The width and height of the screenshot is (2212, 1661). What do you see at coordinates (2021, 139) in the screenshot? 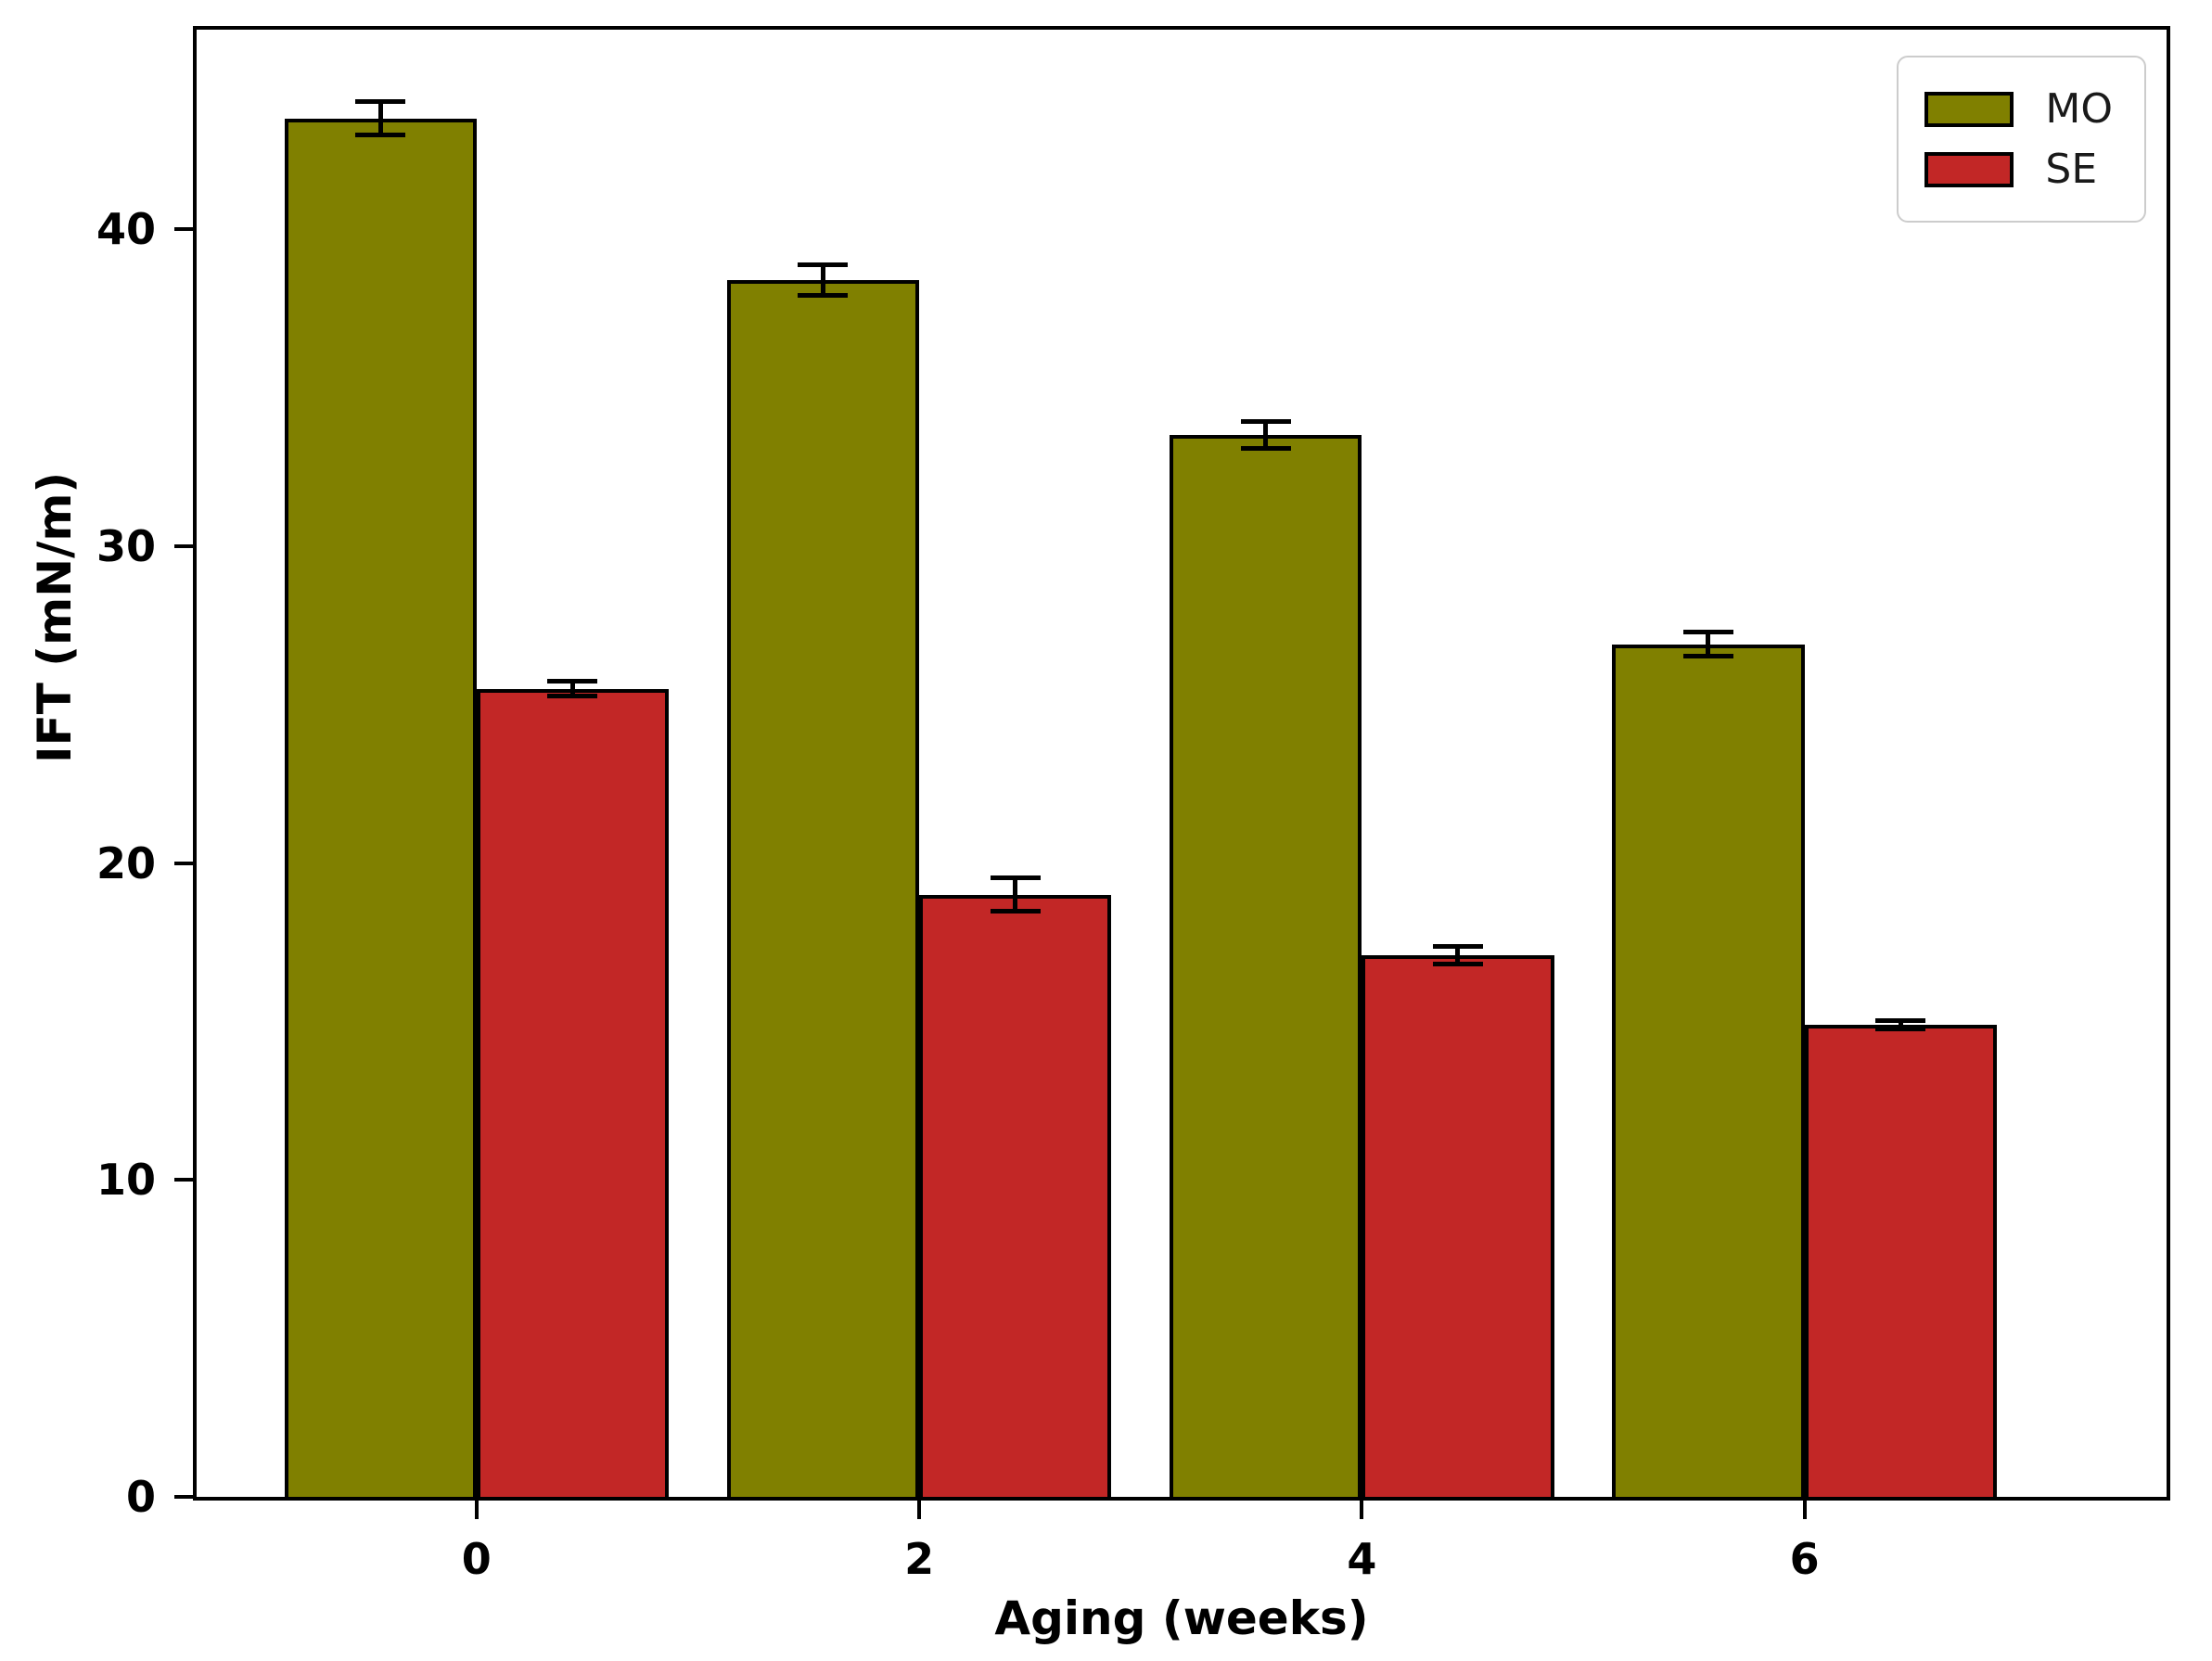
I see `legend: MO SE` at bounding box center [2021, 139].